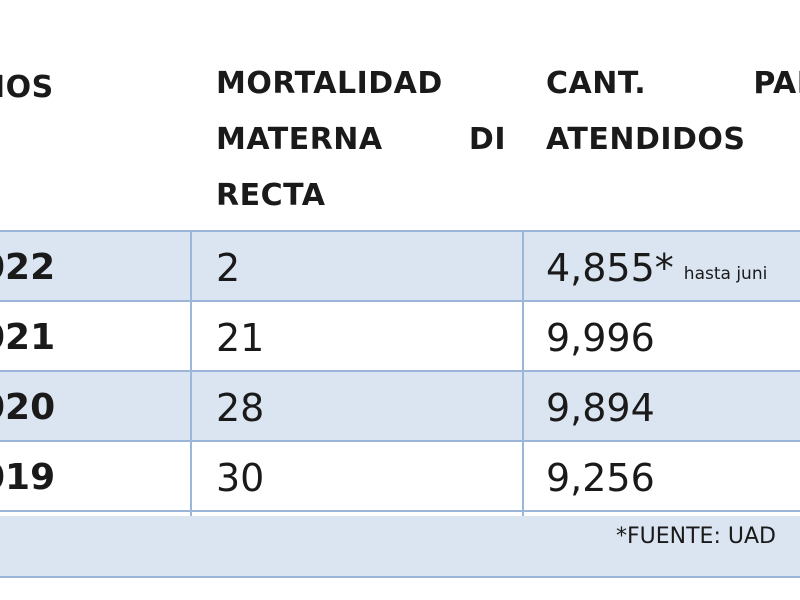 Image resolution: width=800 pixels, height=600 pixels. I want to click on header-births-line2: ATENDIDOS, so click(673, 140).